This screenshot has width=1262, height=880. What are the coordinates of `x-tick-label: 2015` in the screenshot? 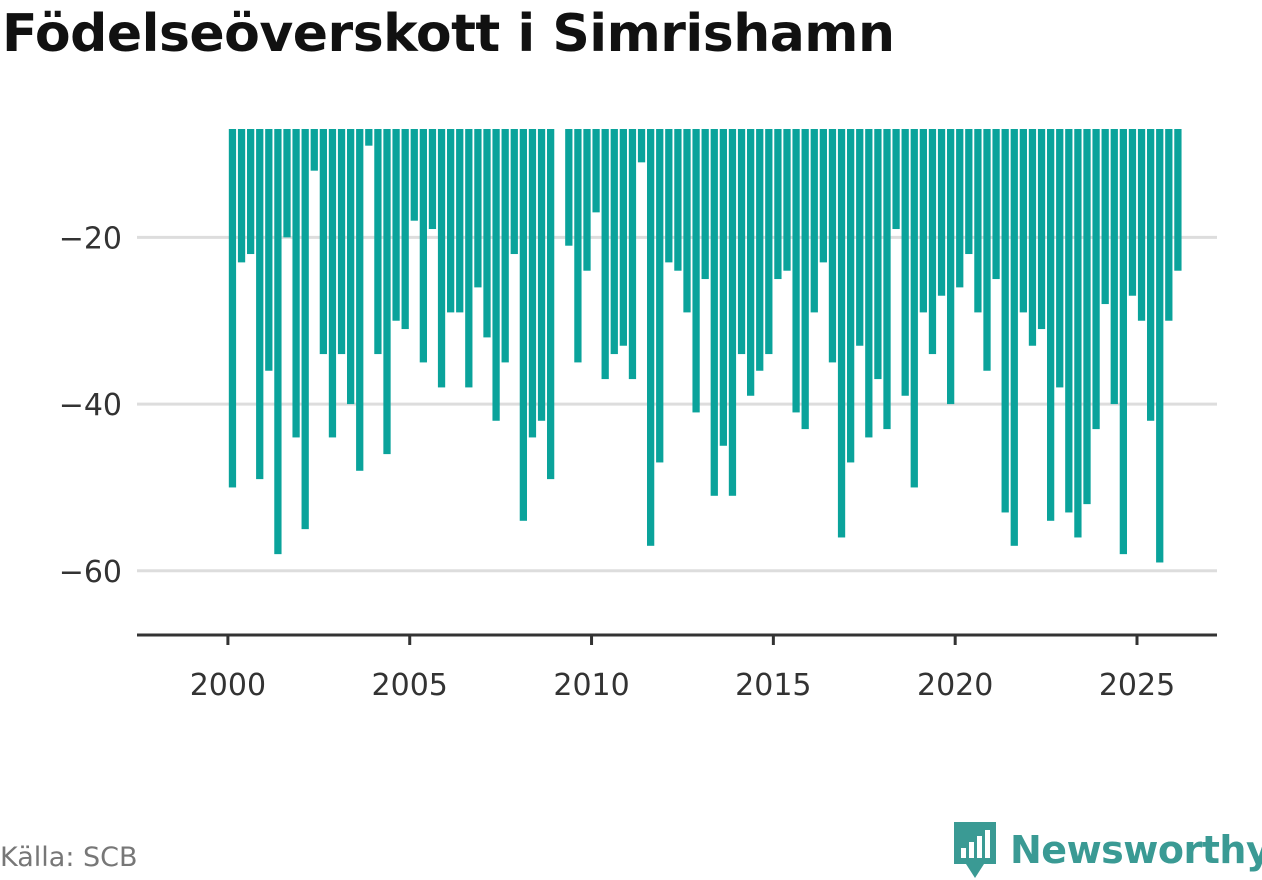 It's located at (773, 685).